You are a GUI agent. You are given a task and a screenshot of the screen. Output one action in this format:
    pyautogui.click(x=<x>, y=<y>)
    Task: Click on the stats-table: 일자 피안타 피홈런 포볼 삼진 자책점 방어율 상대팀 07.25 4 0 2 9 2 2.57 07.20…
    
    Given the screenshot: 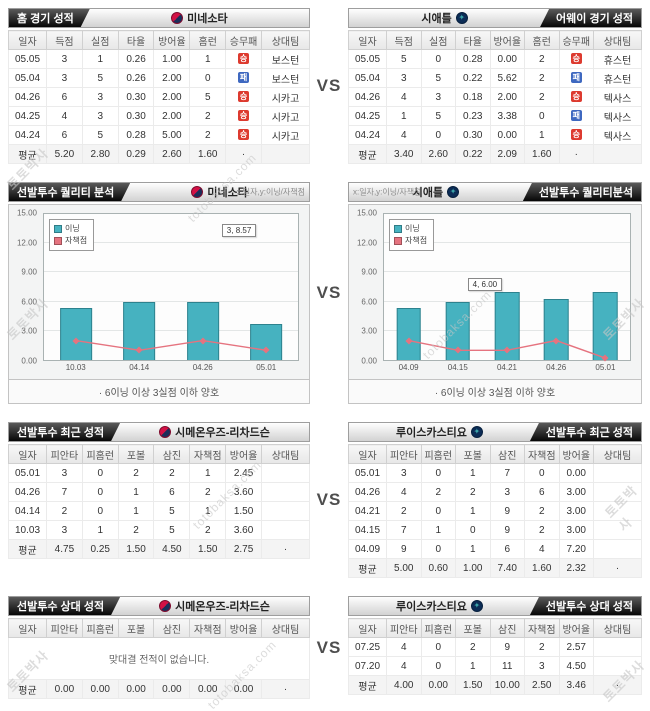 What is the action you would take?
    pyautogui.click(x=495, y=656)
    